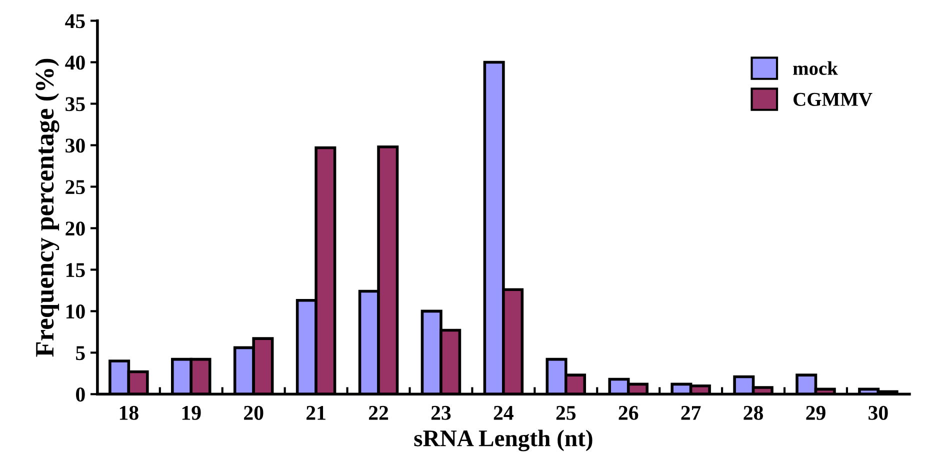 Image resolution: width=928 pixels, height=461 pixels. I want to click on y-tick-label: 10, so click(75, 311).